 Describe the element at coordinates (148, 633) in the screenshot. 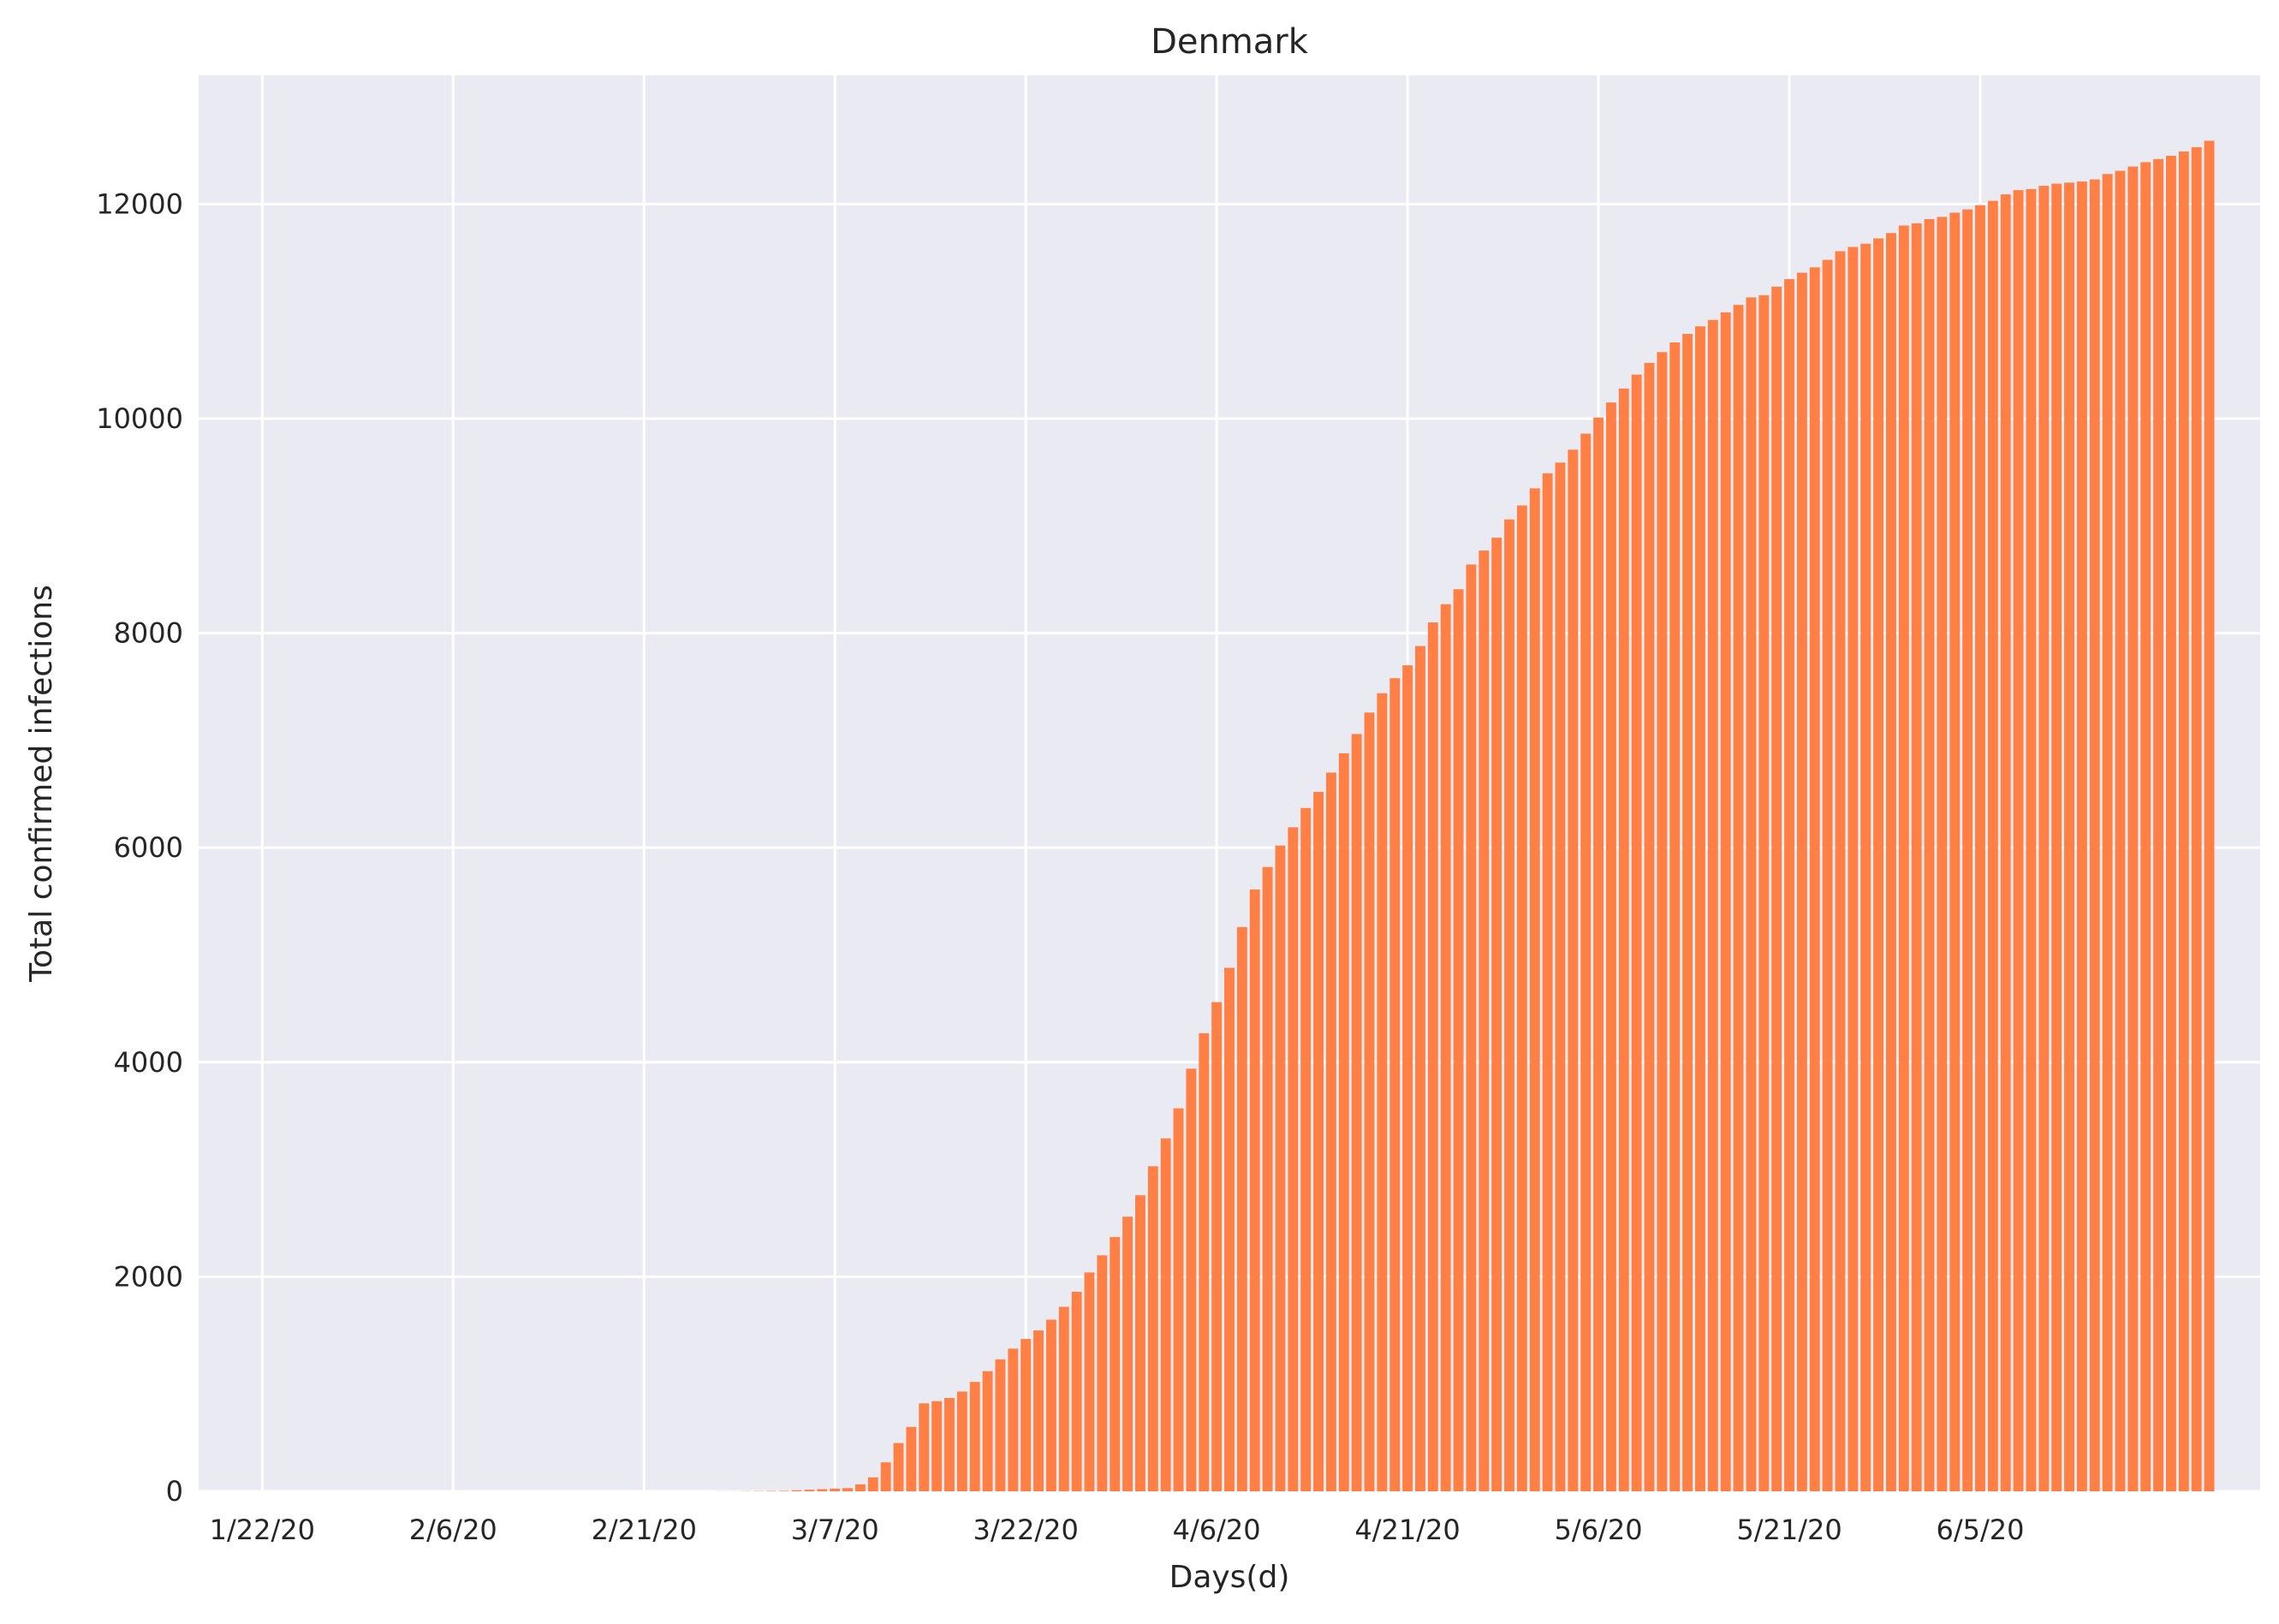

I see `y-tick-label: 8000` at that location.